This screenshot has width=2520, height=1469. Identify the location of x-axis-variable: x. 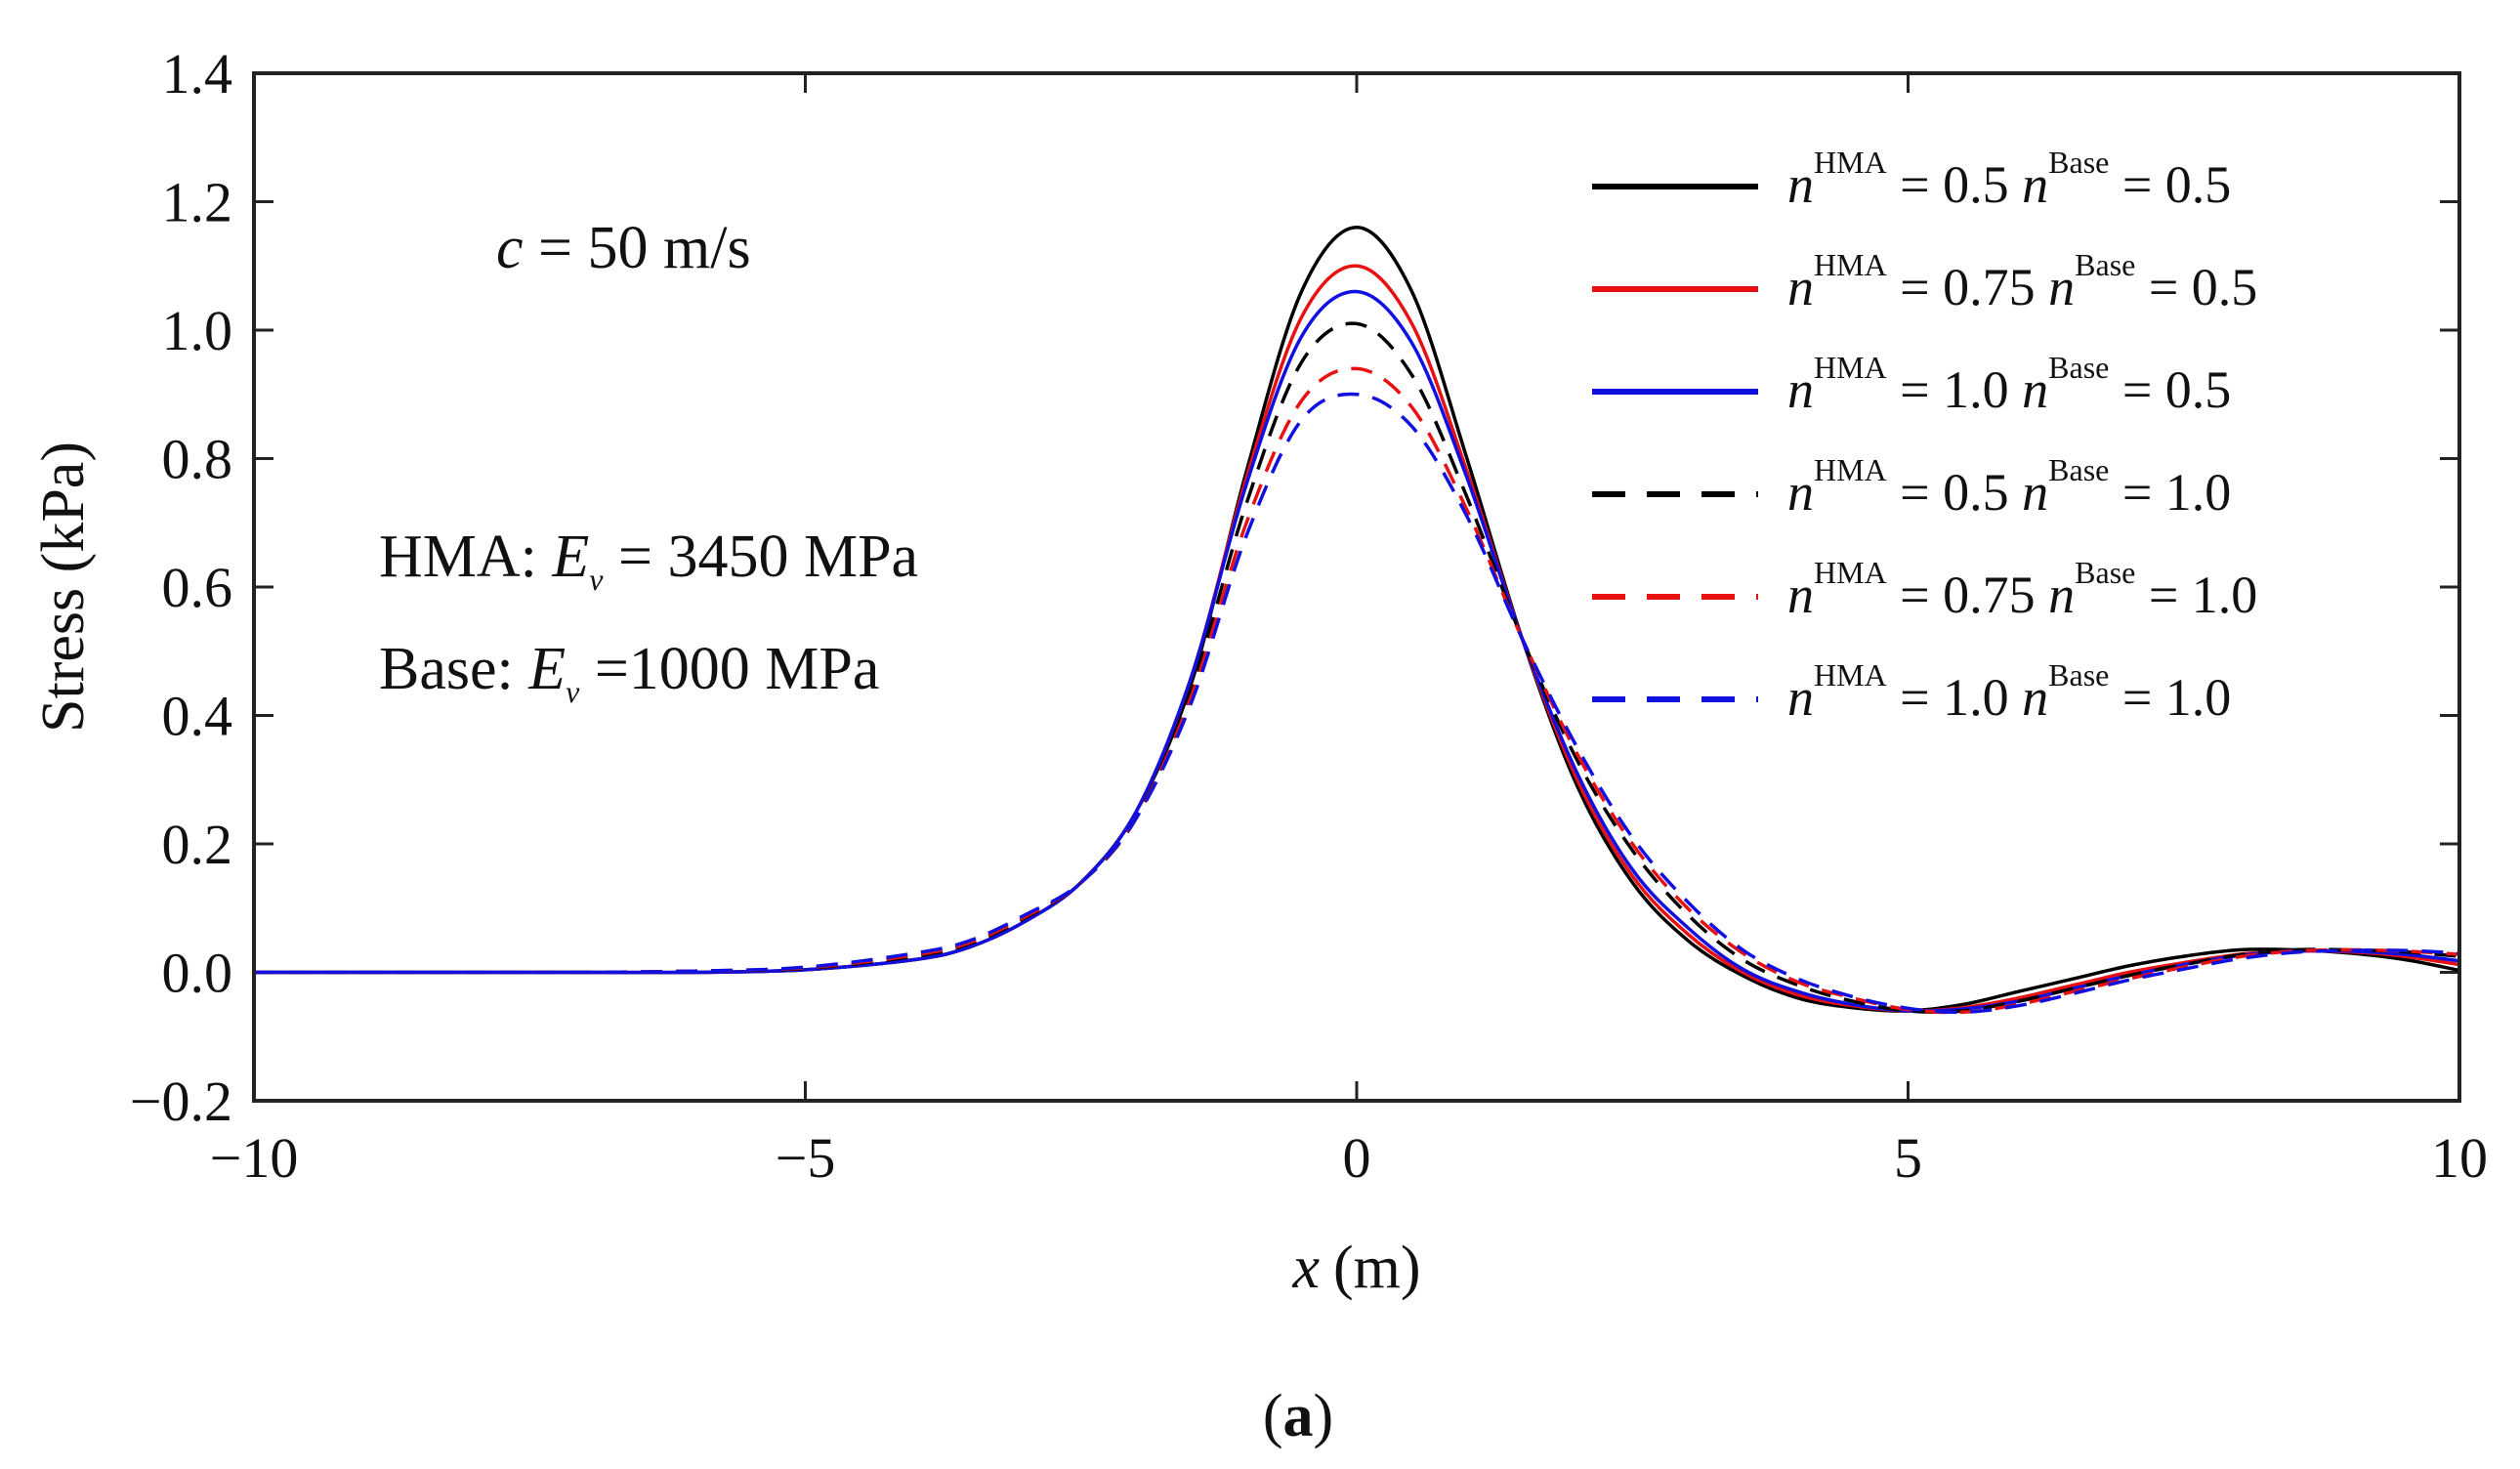
(1305, 1268).